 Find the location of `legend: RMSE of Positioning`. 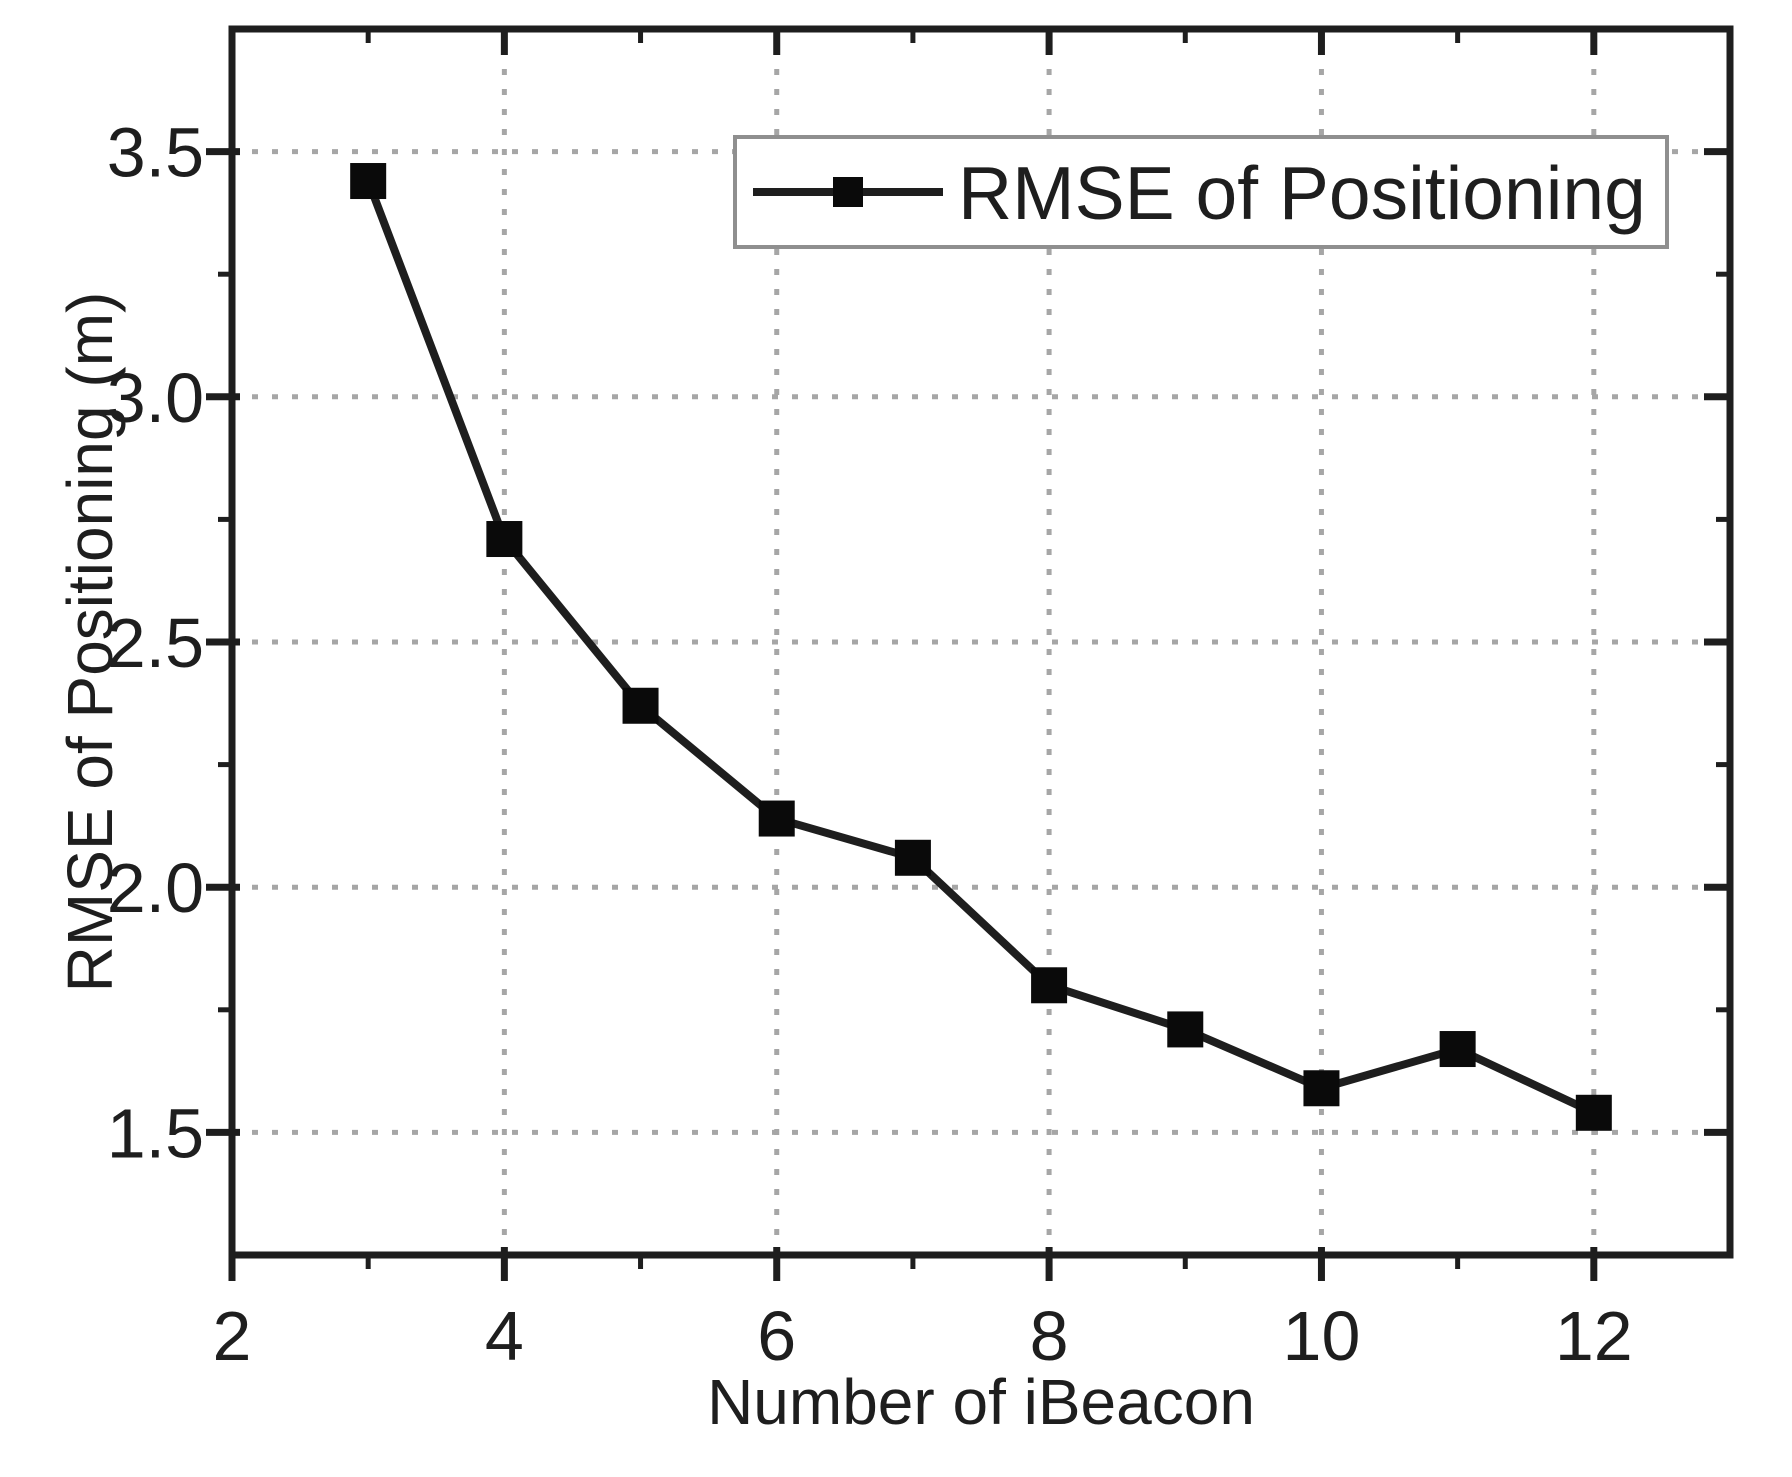

legend: RMSE of Positioning is located at coordinates (1201, 192).